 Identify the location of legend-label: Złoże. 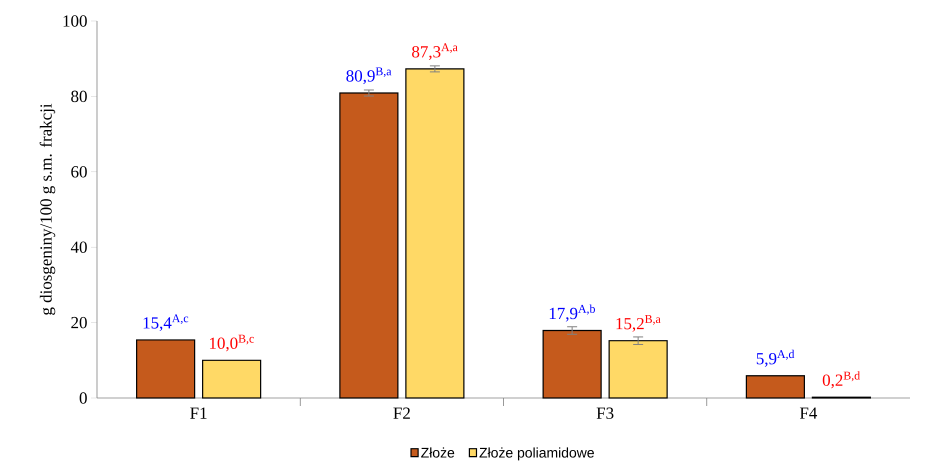
(437, 452).